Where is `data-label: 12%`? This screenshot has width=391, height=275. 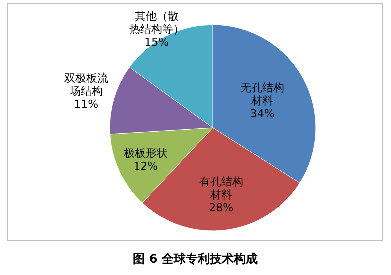
data-label: 12% is located at coordinates (146, 167).